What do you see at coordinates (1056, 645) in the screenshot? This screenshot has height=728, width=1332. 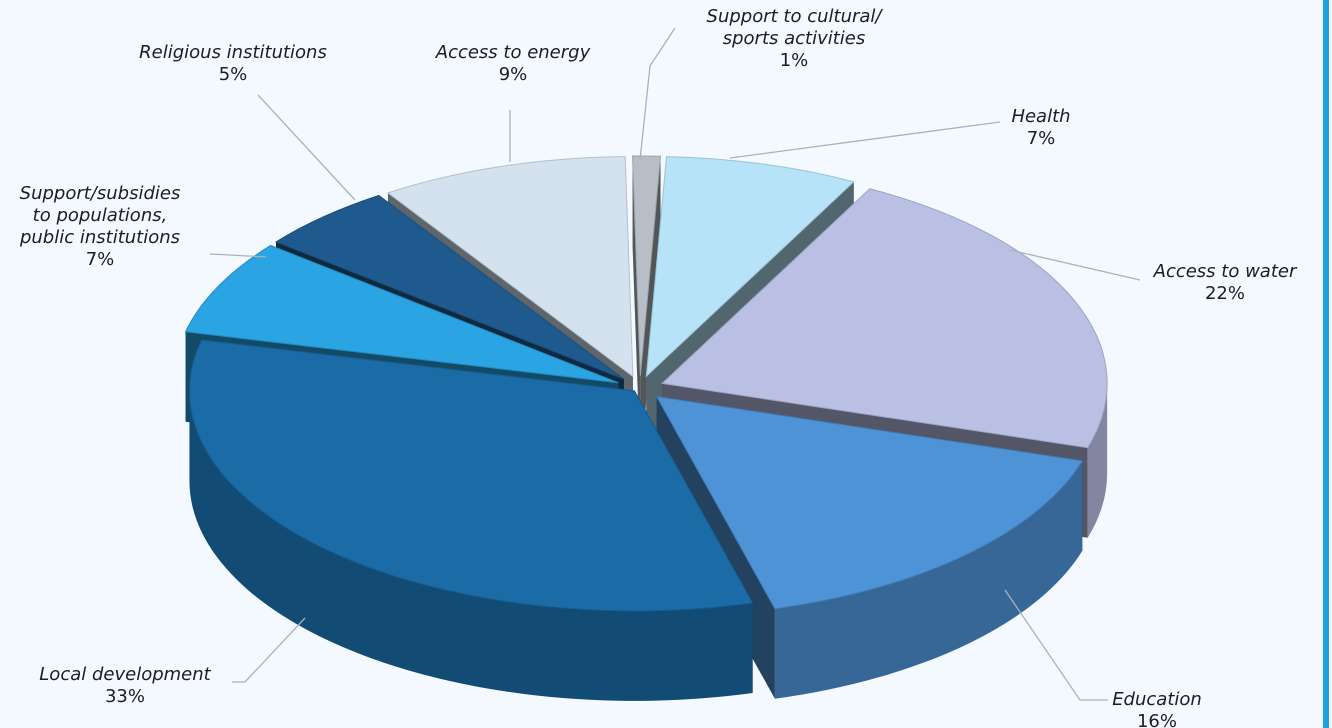 I see `leader-line-education` at bounding box center [1056, 645].